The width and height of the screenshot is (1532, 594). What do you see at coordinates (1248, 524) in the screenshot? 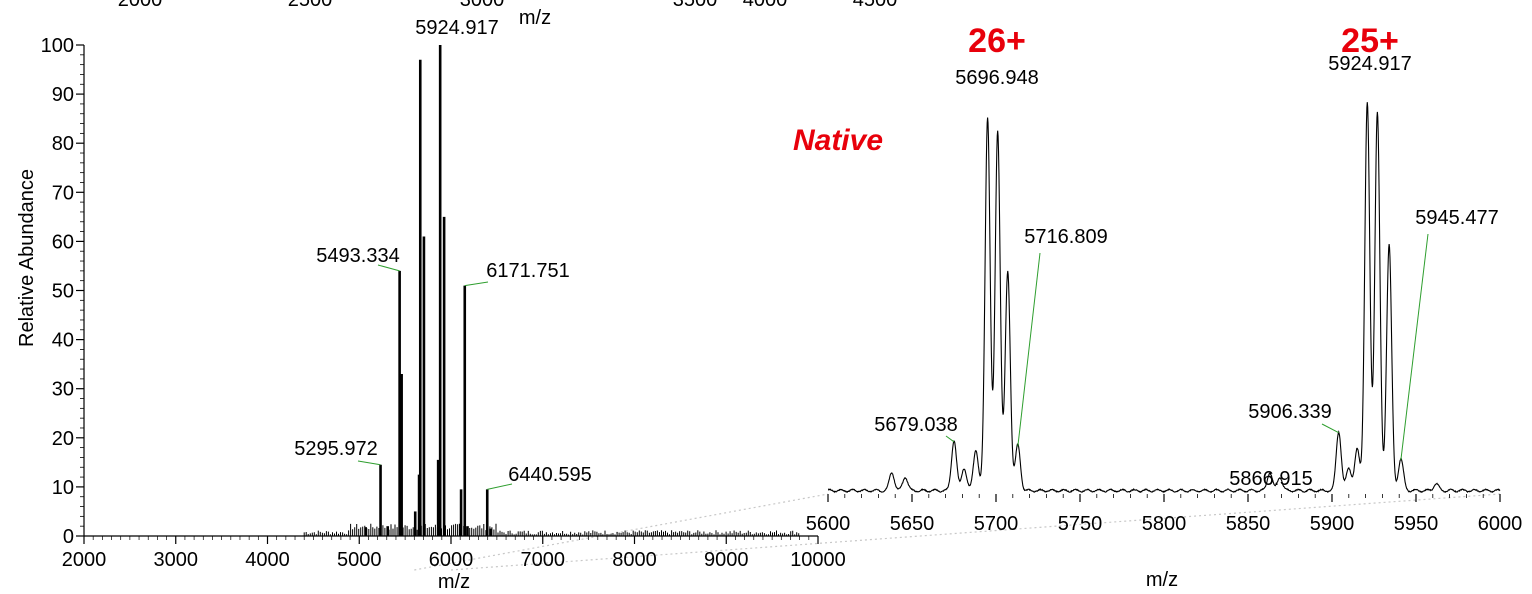
I see `zoom-x-tick-label: 5850` at bounding box center [1248, 524].